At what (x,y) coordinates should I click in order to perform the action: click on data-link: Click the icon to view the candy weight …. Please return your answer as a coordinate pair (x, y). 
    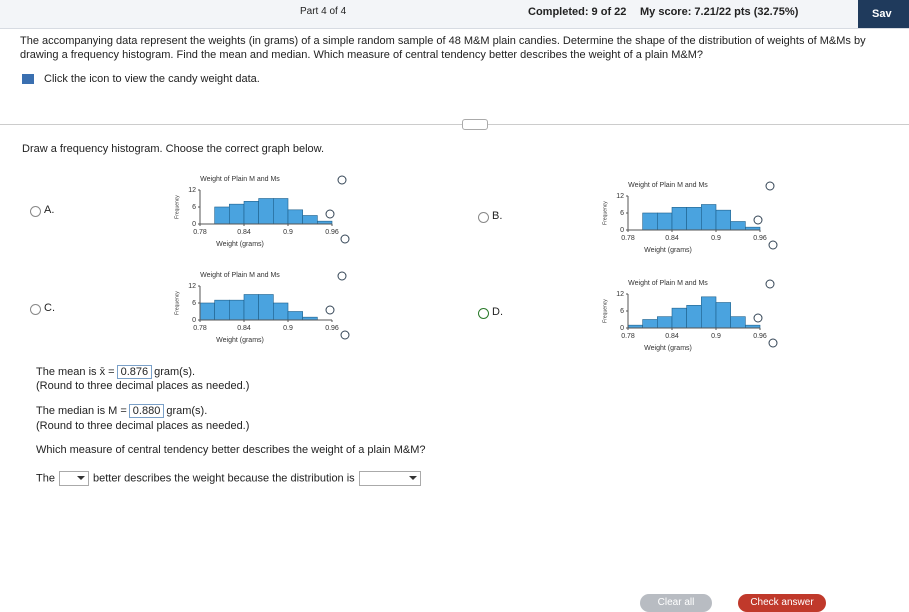
    Looking at the image, I should click on (152, 79).